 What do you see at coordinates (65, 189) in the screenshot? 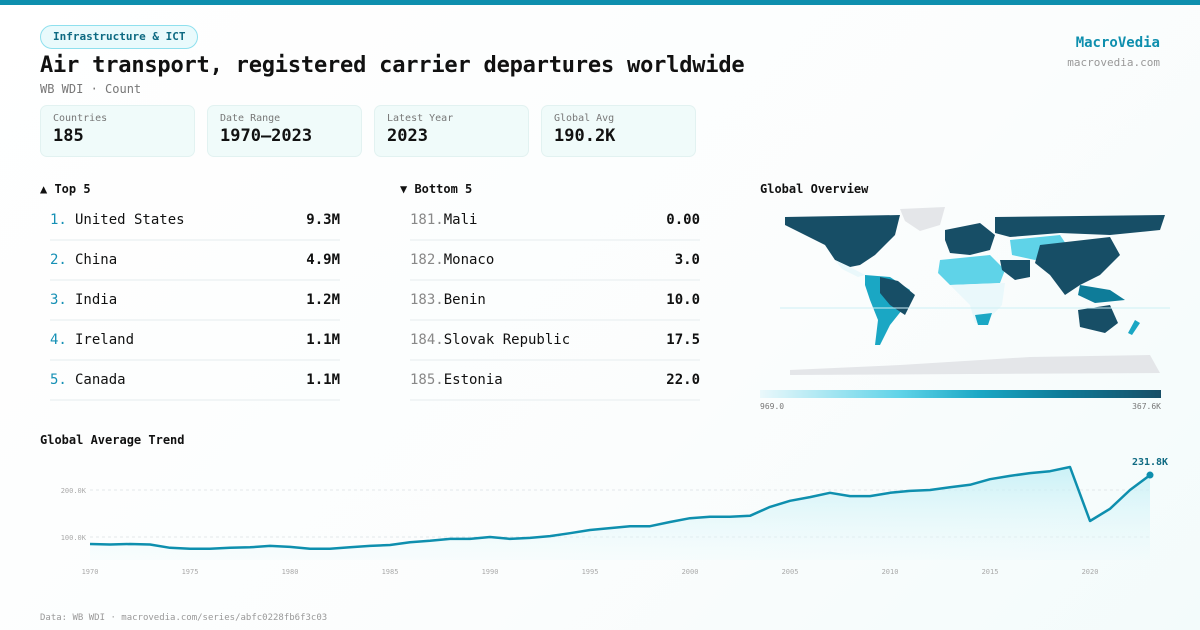
I see `top5-heading: ▲ Top 5` at bounding box center [65, 189].